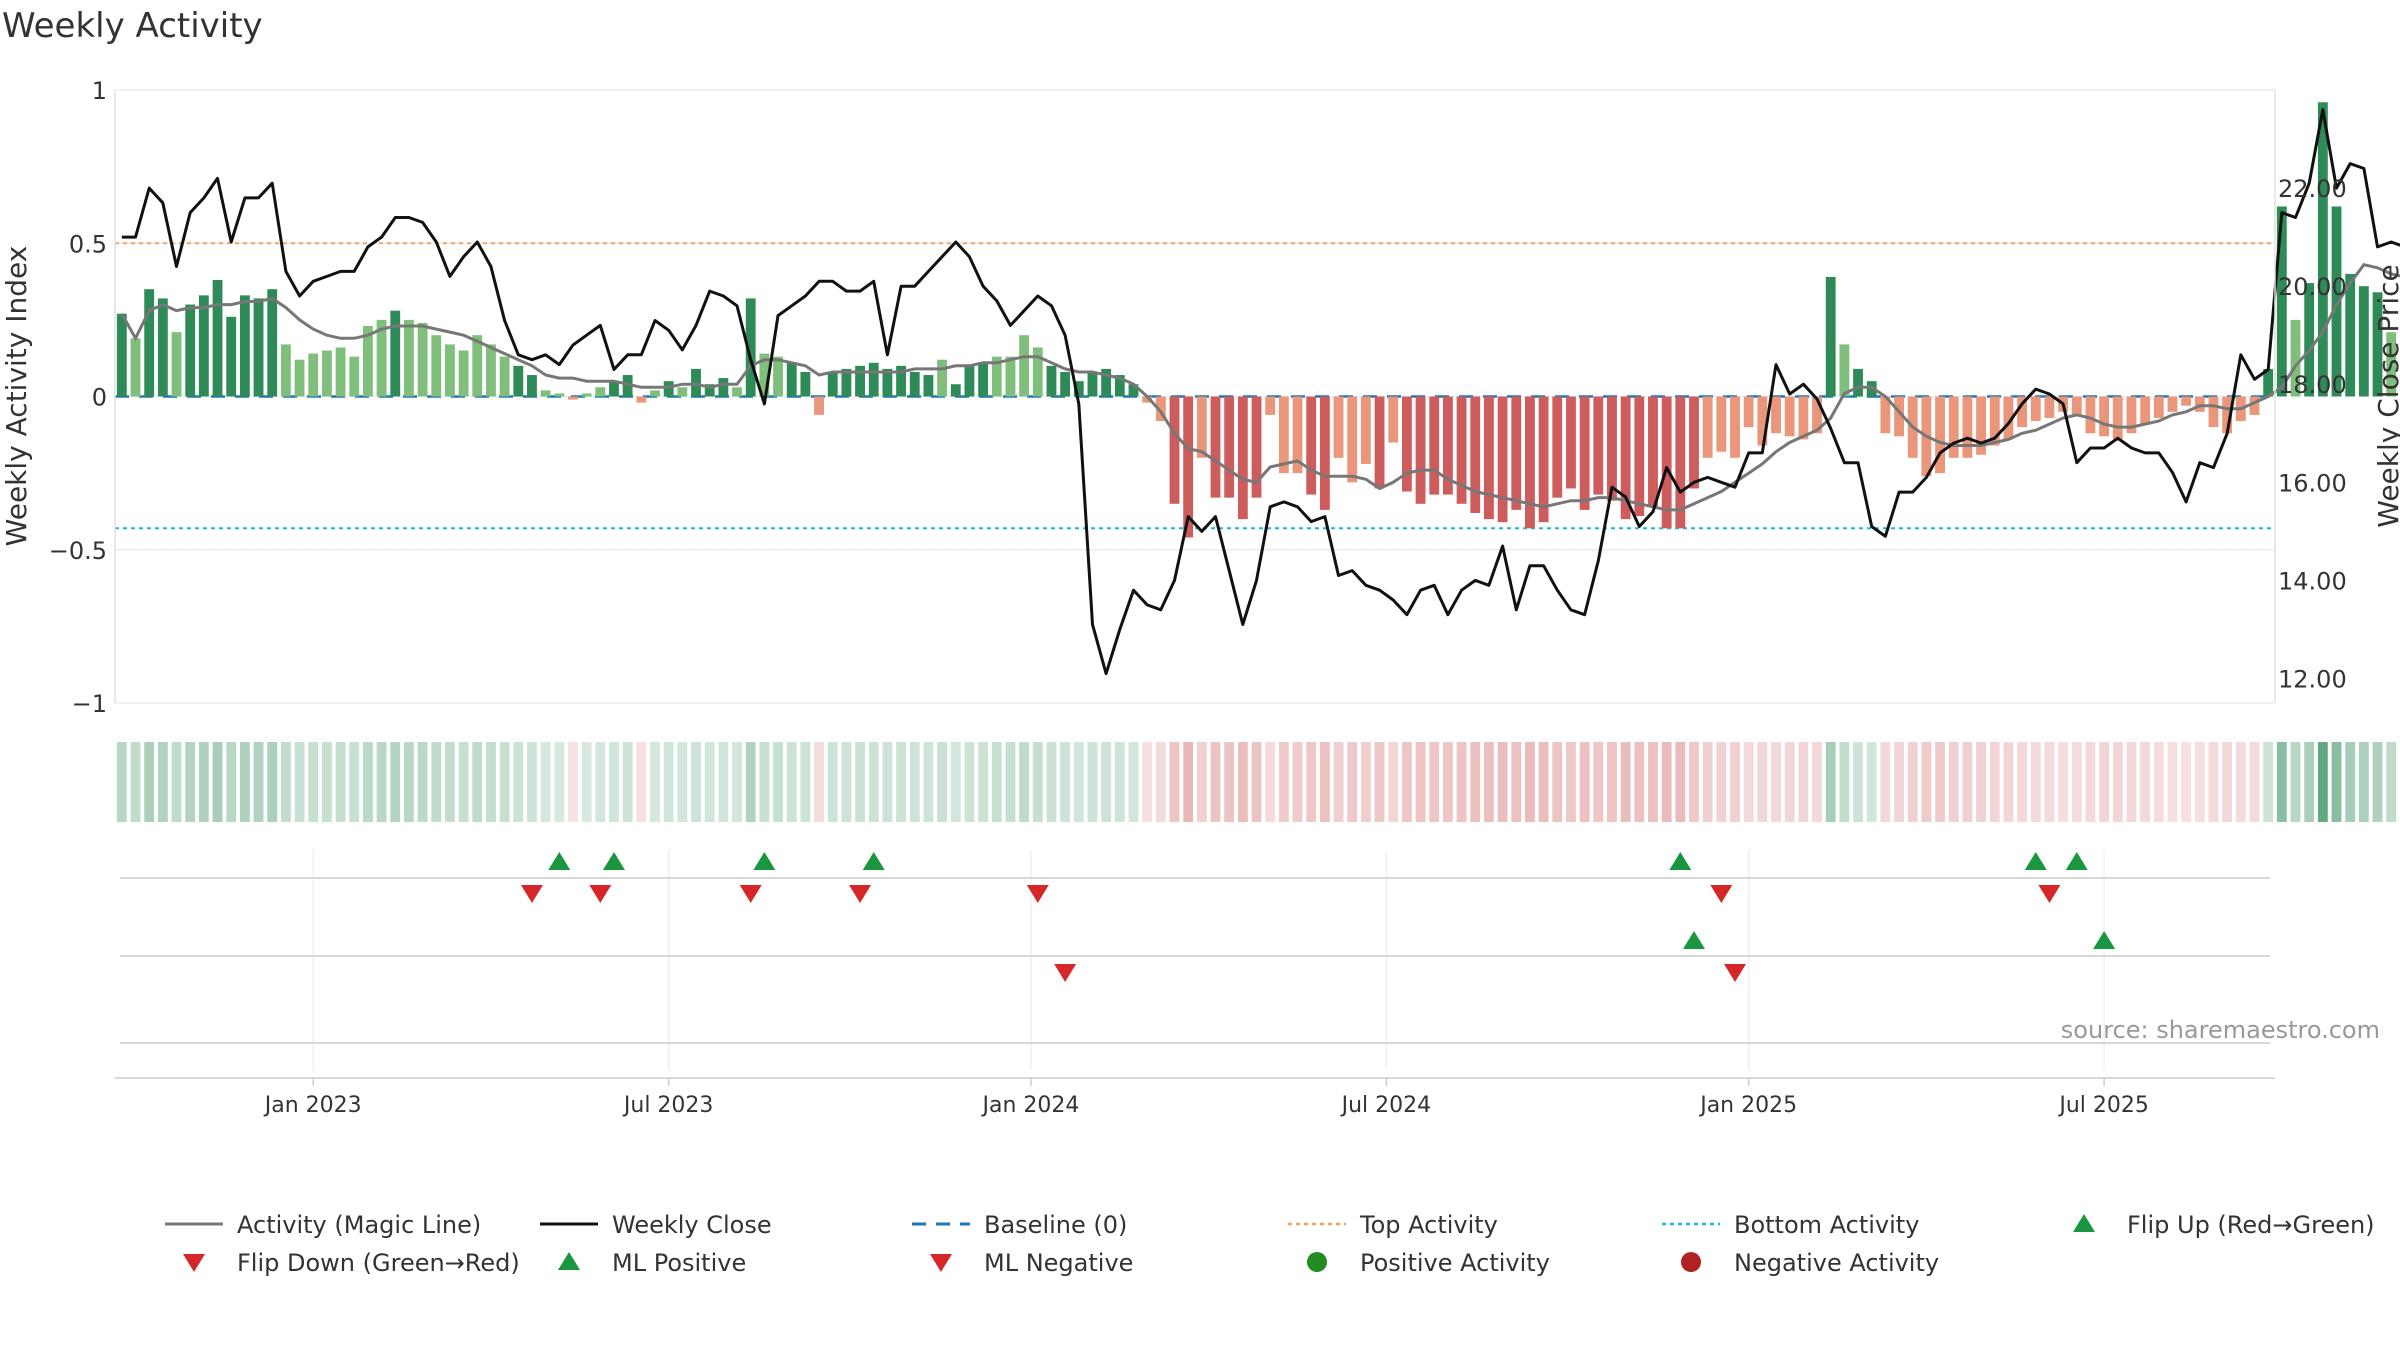 This screenshot has height=1354, width=2400. I want to click on legend-label: ML Negative, so click(1058, 1263).